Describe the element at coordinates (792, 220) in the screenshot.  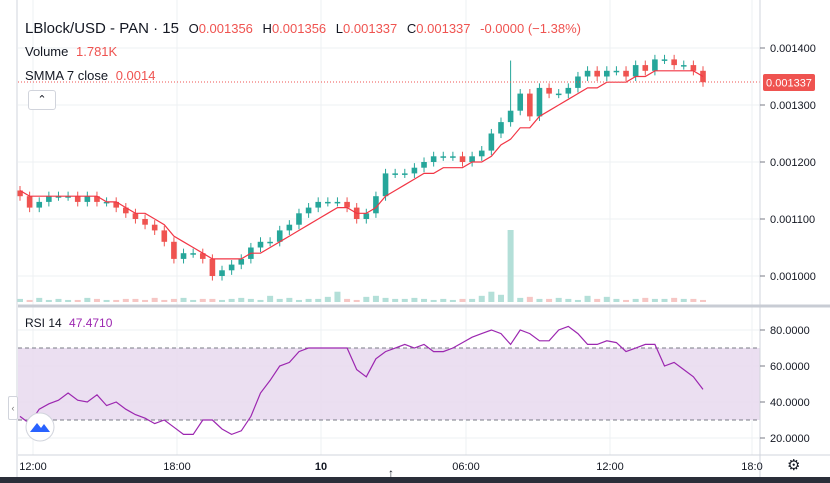
I see `price-tick-label: 0.001100` at that location.